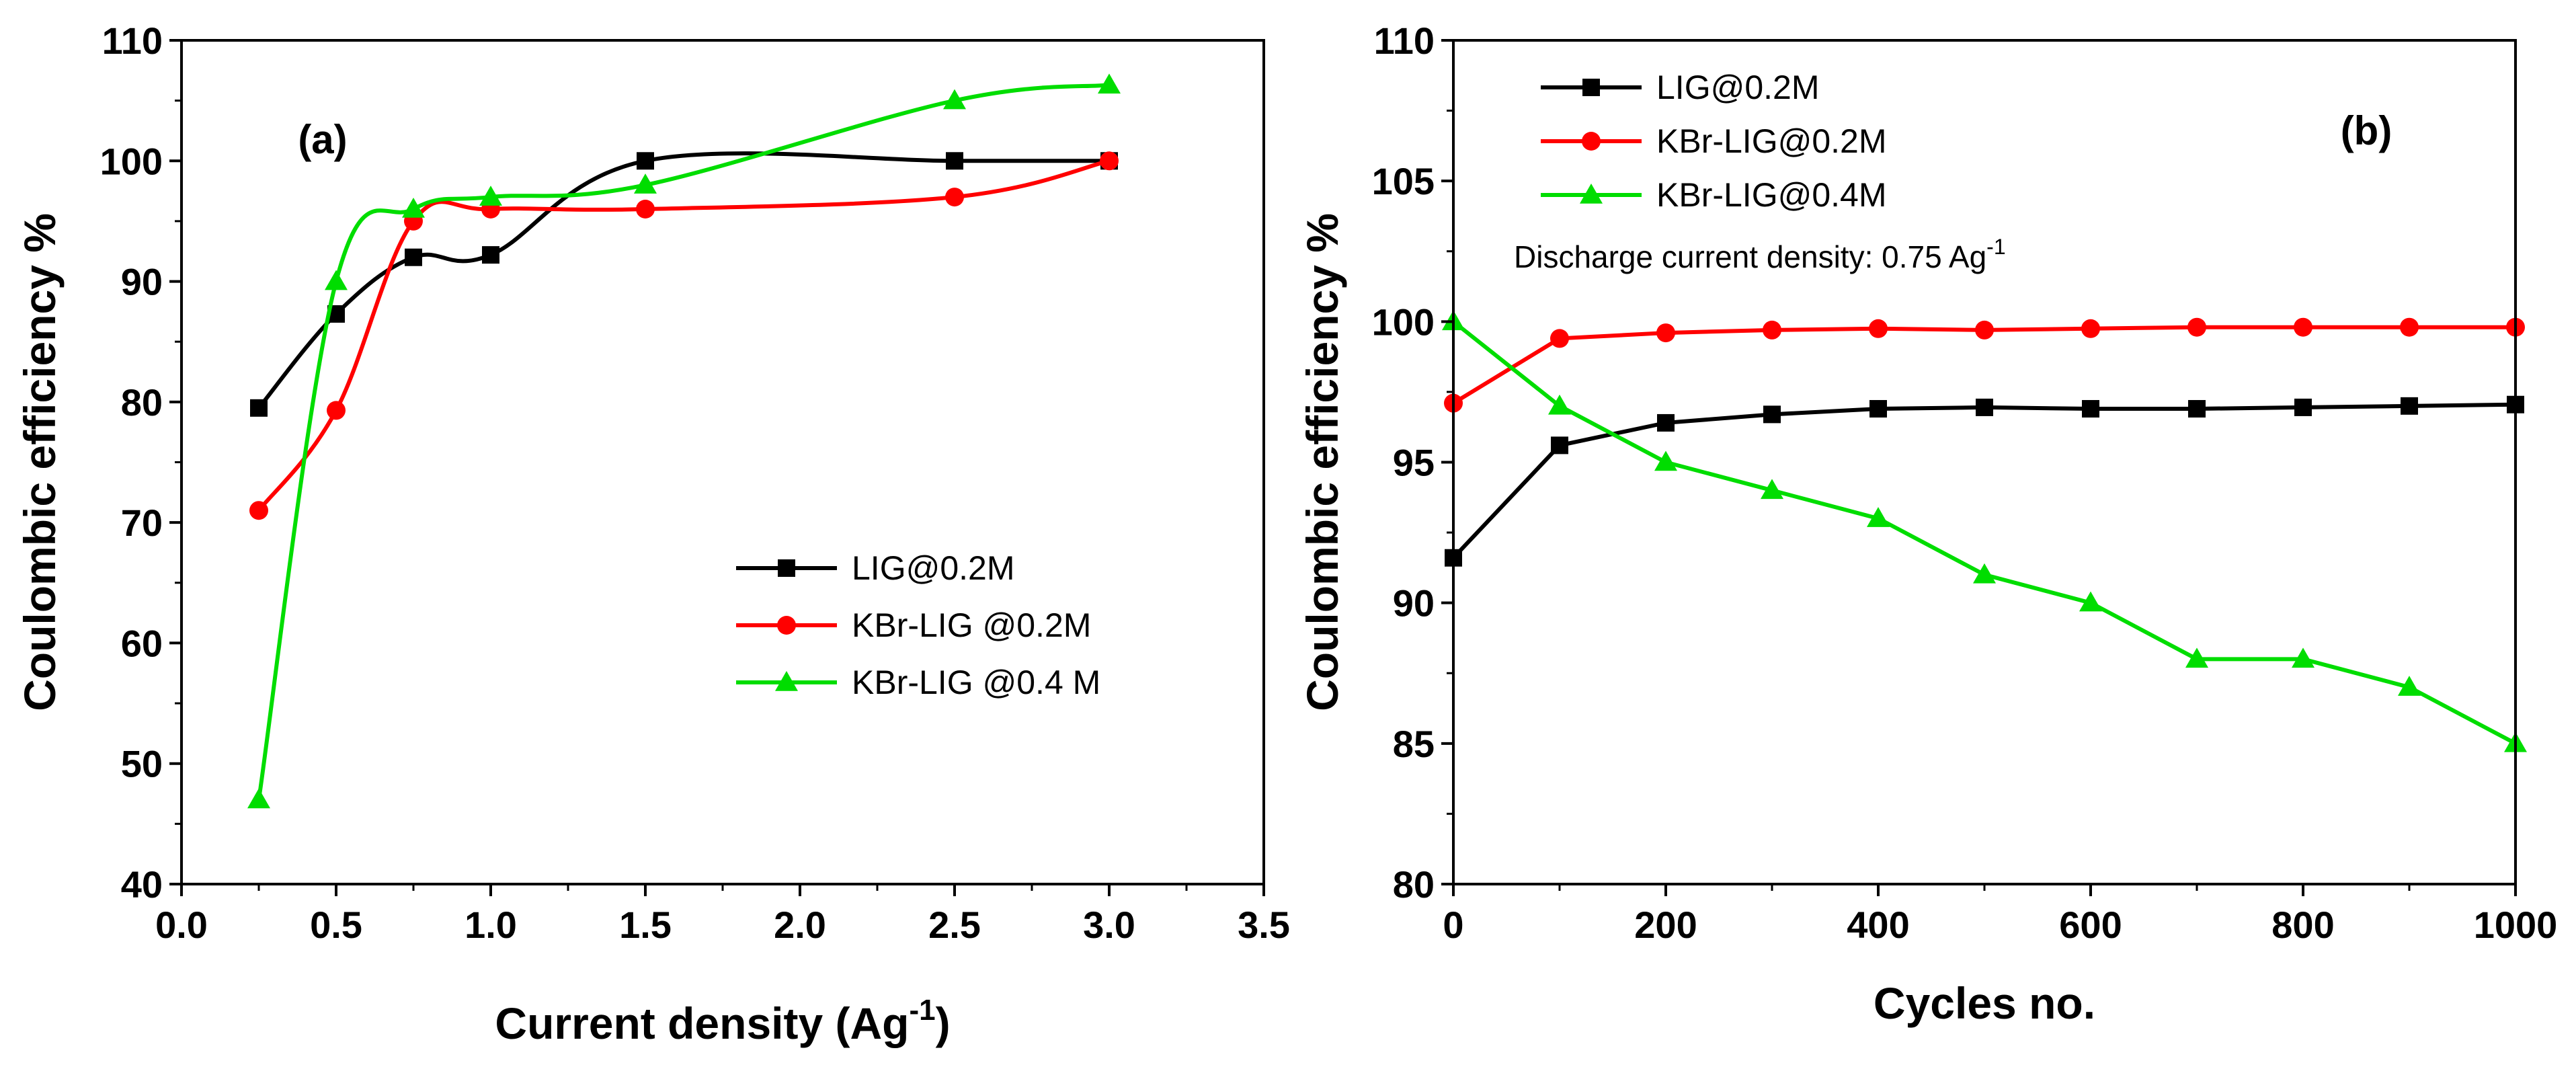  I want to click on panel-b-y-tick-label: 80, so click(1414, 885).